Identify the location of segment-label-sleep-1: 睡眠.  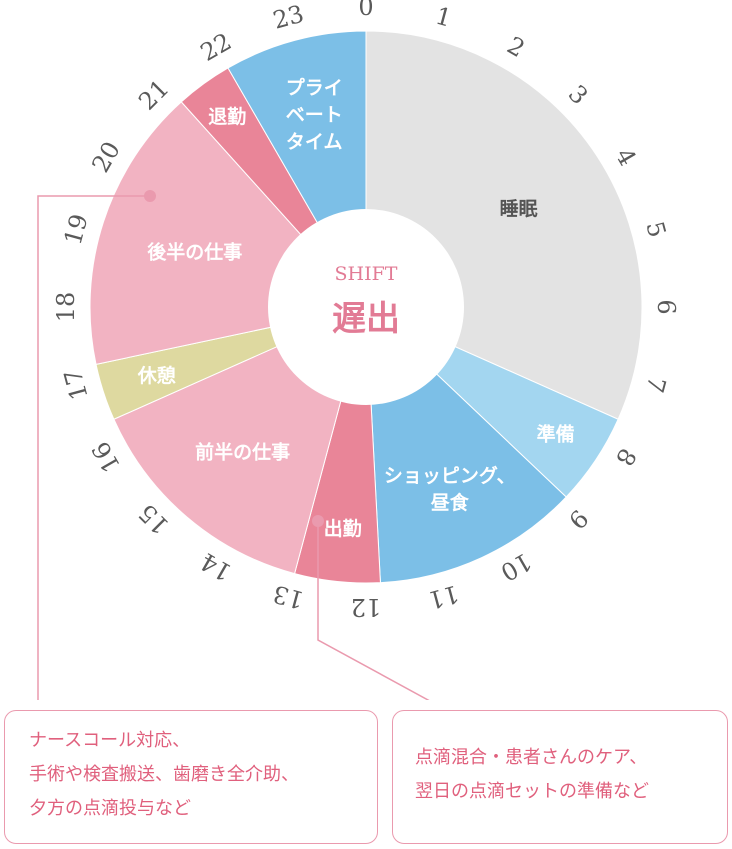
(519, 209).